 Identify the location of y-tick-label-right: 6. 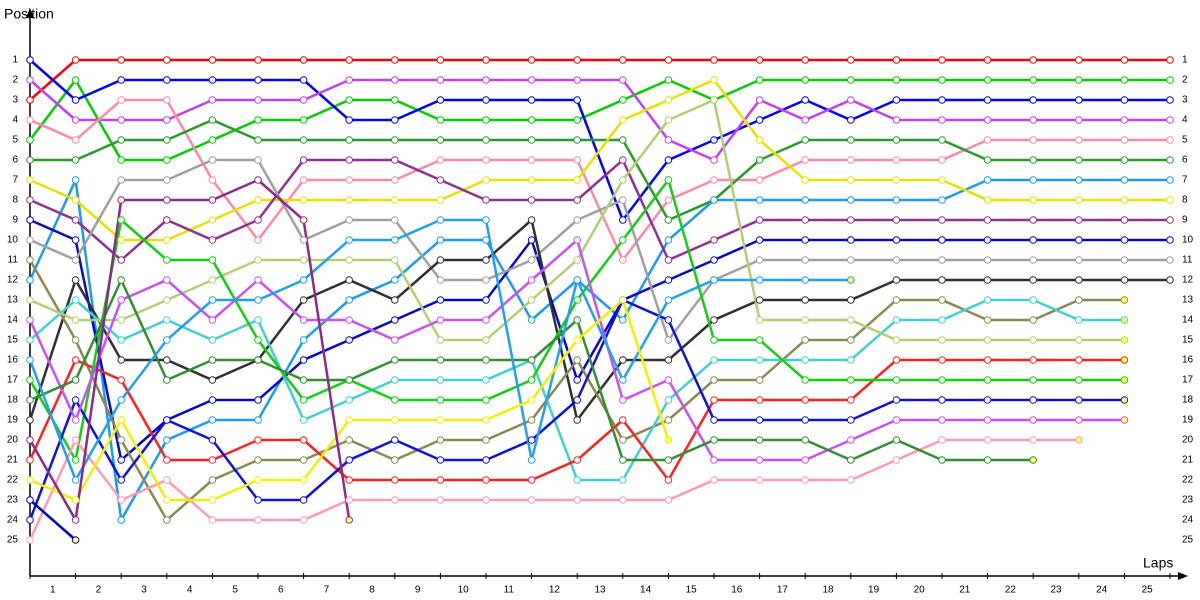
(1185, 160).